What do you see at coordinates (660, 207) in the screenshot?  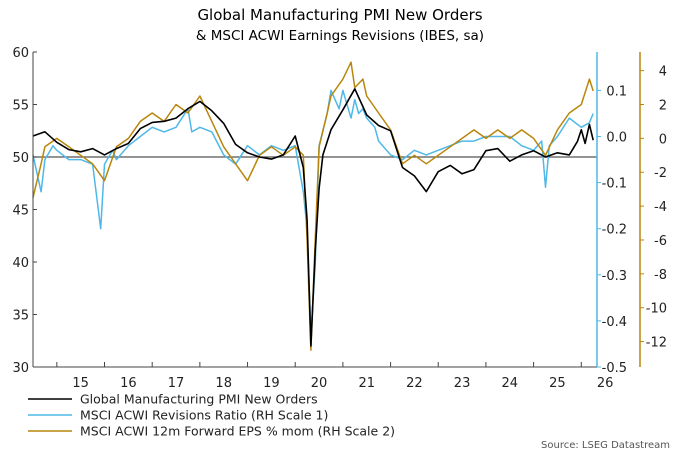 I see `right2-tick-label: -4` at bounding box center [660, 207].